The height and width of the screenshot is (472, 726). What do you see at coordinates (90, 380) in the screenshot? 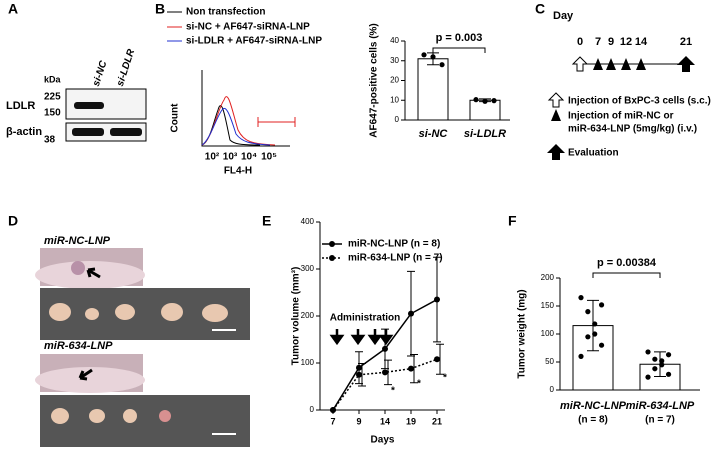
I see `mouse` at bounding box center [90, 380].